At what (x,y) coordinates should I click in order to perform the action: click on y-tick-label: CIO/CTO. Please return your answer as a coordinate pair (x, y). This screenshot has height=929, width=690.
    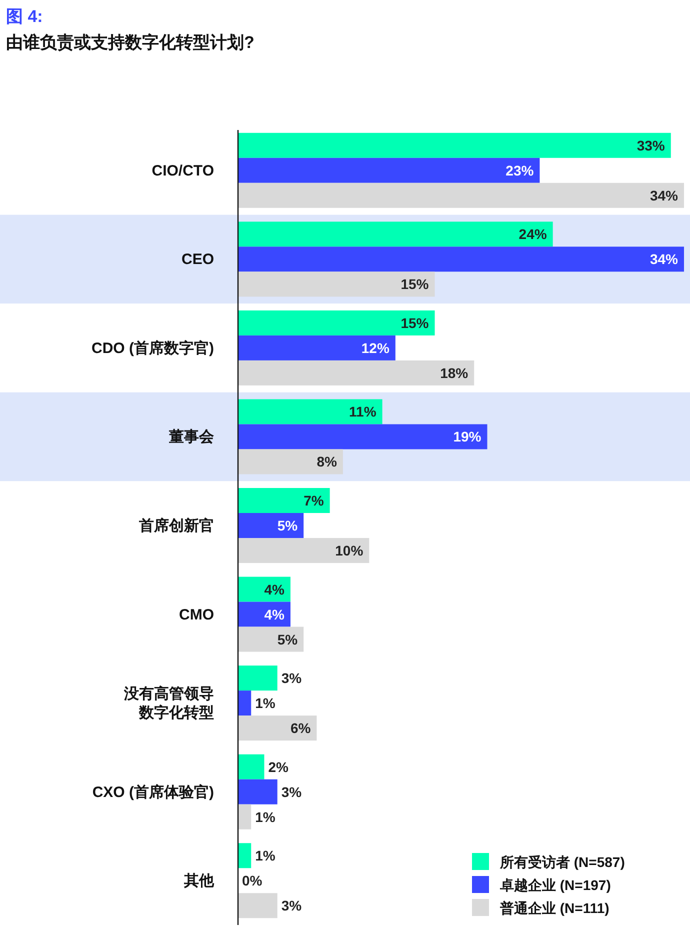
    Looking at the image, I should click on (183, 171).